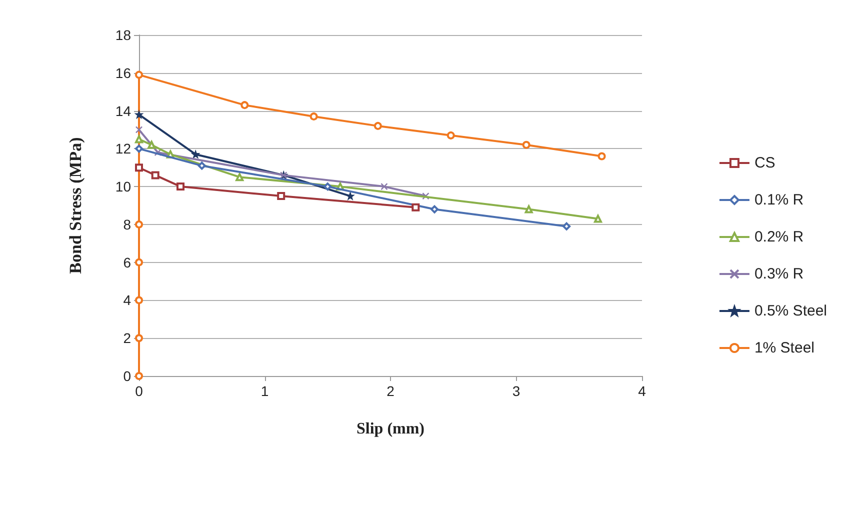 The image size is (850, 511). I want to click on legend-label: 0.2% R, so click(779, 237).